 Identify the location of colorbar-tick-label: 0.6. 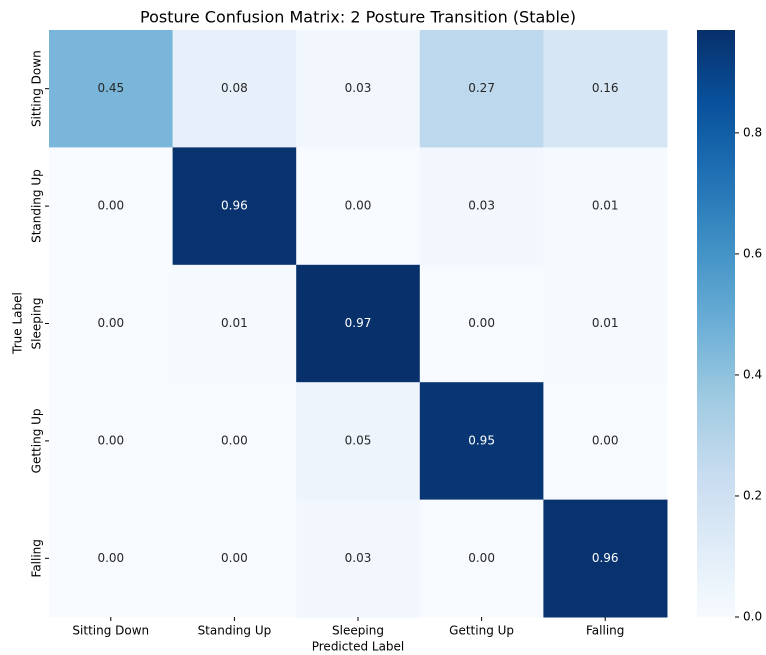
(752, 253).